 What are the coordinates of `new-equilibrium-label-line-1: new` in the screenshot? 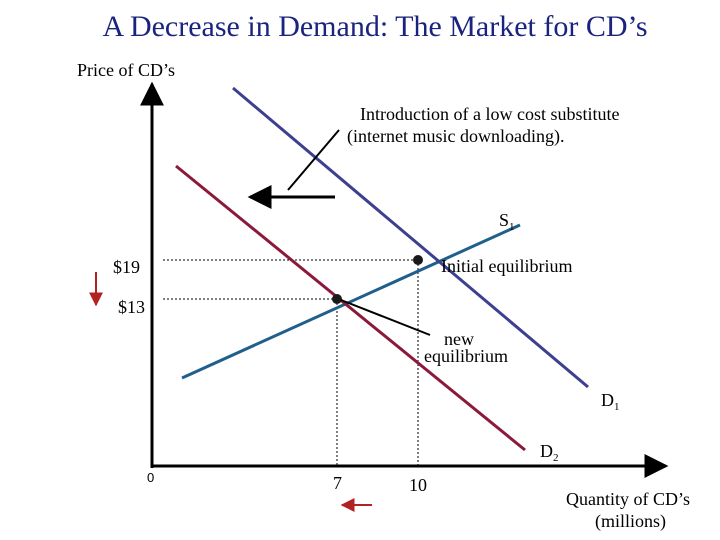 It's located at (459, 339).